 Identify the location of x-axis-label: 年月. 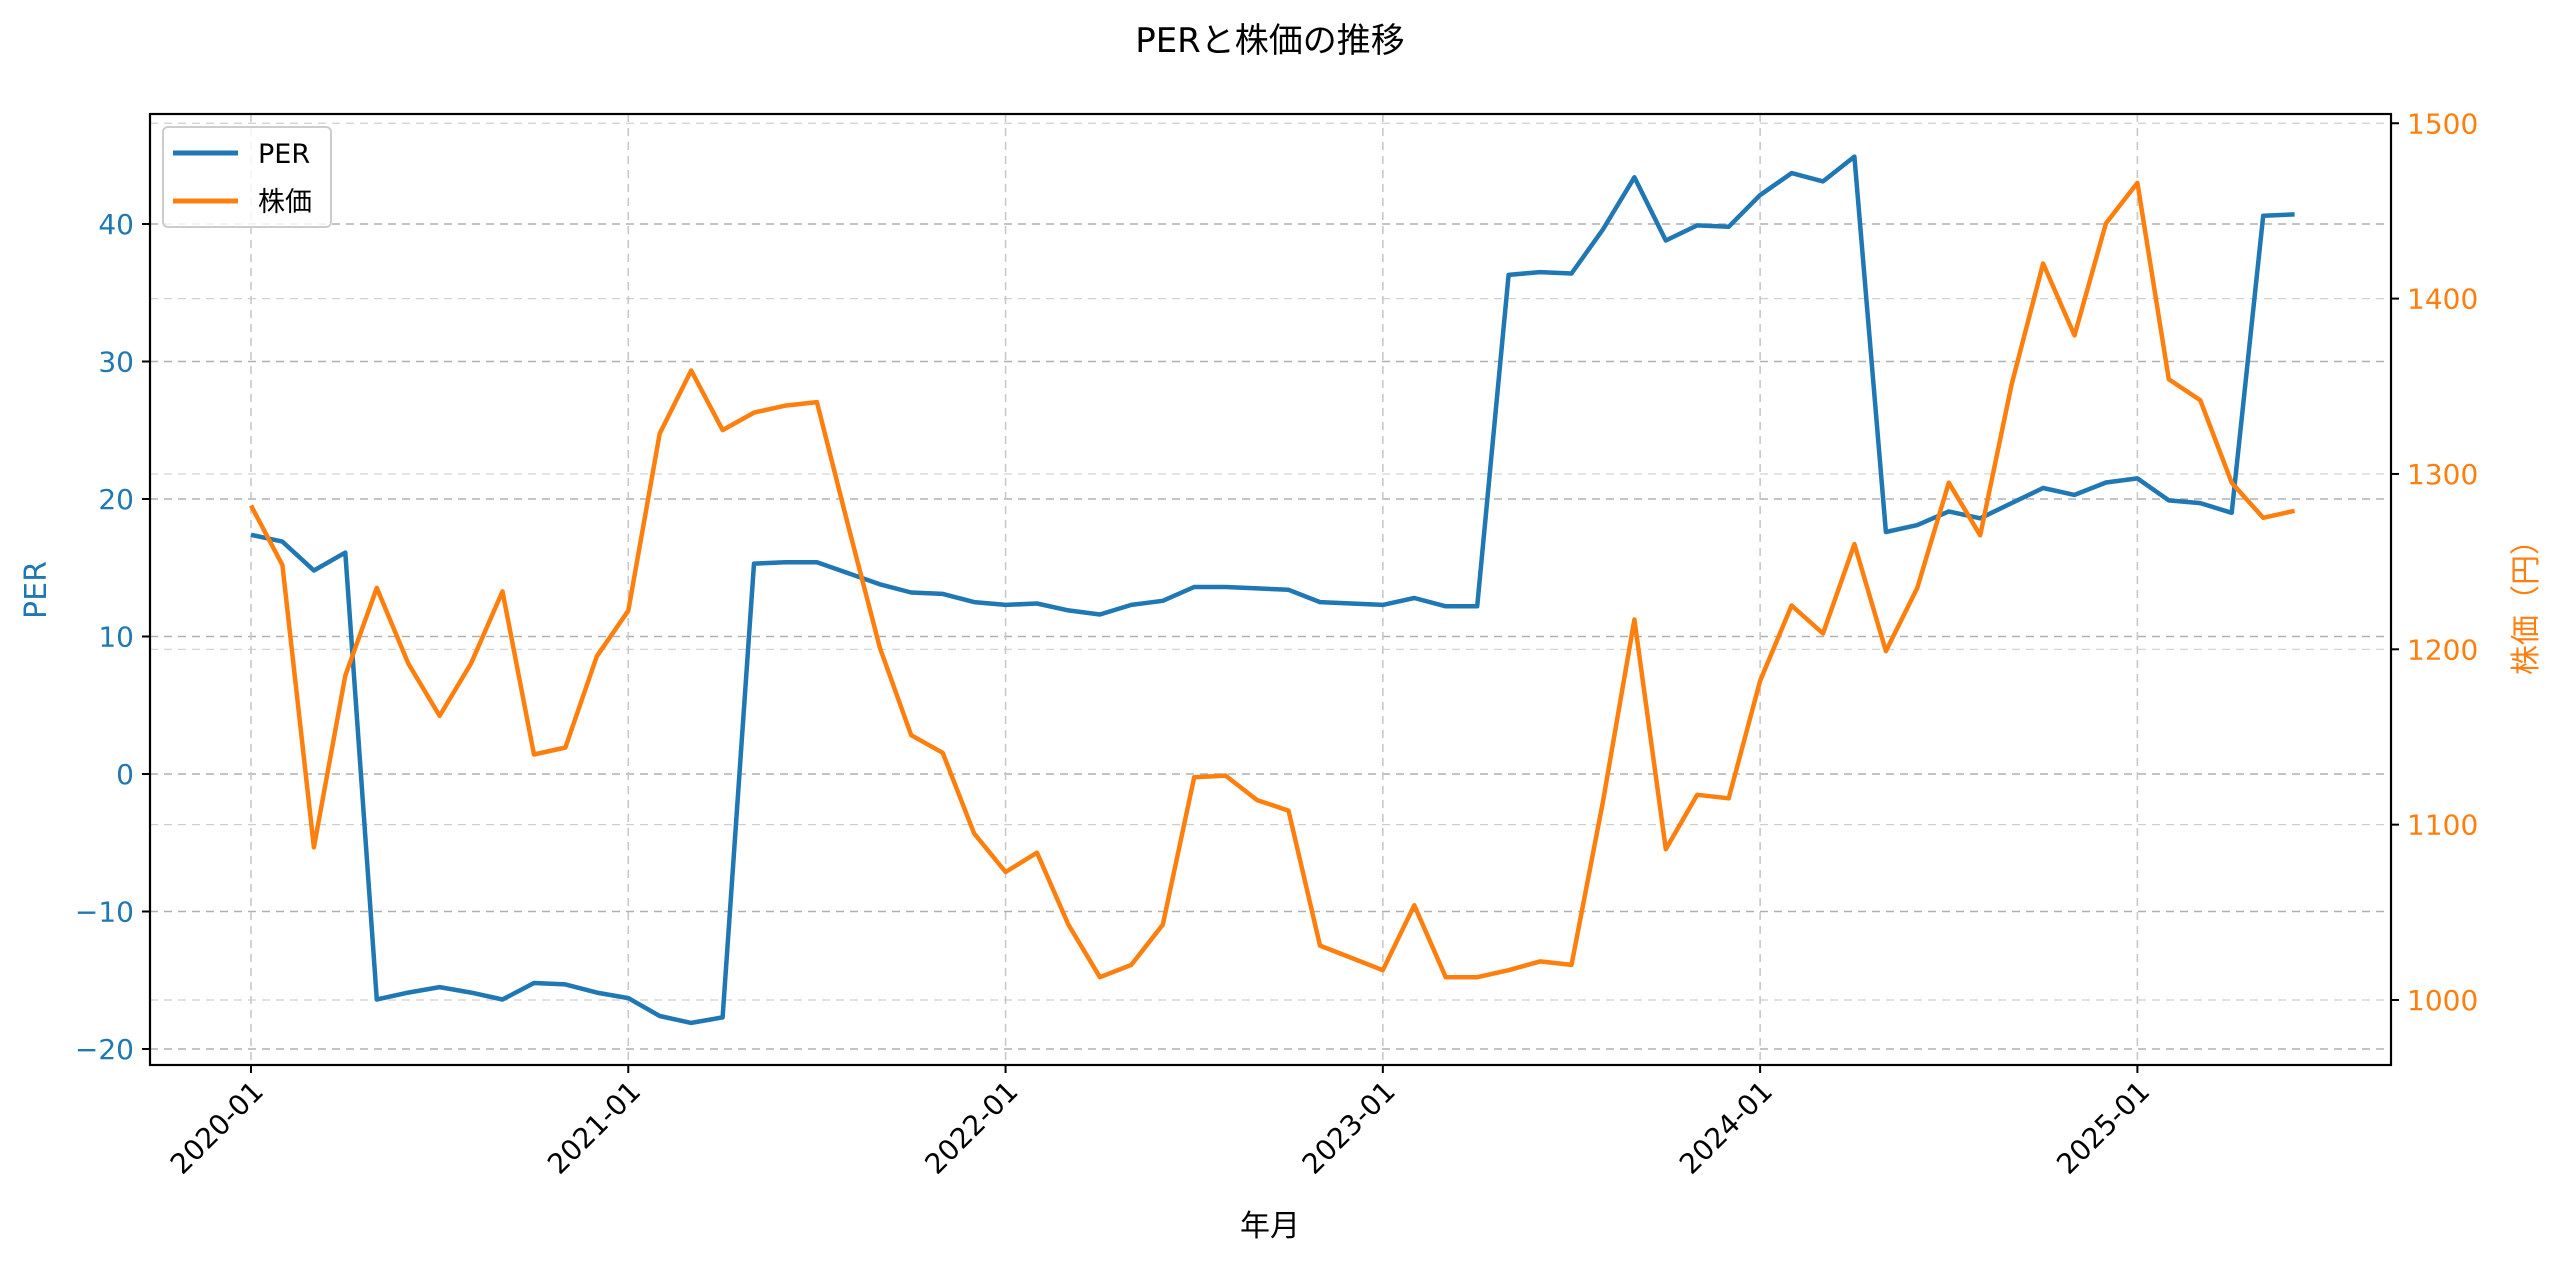
(1270, 1226).